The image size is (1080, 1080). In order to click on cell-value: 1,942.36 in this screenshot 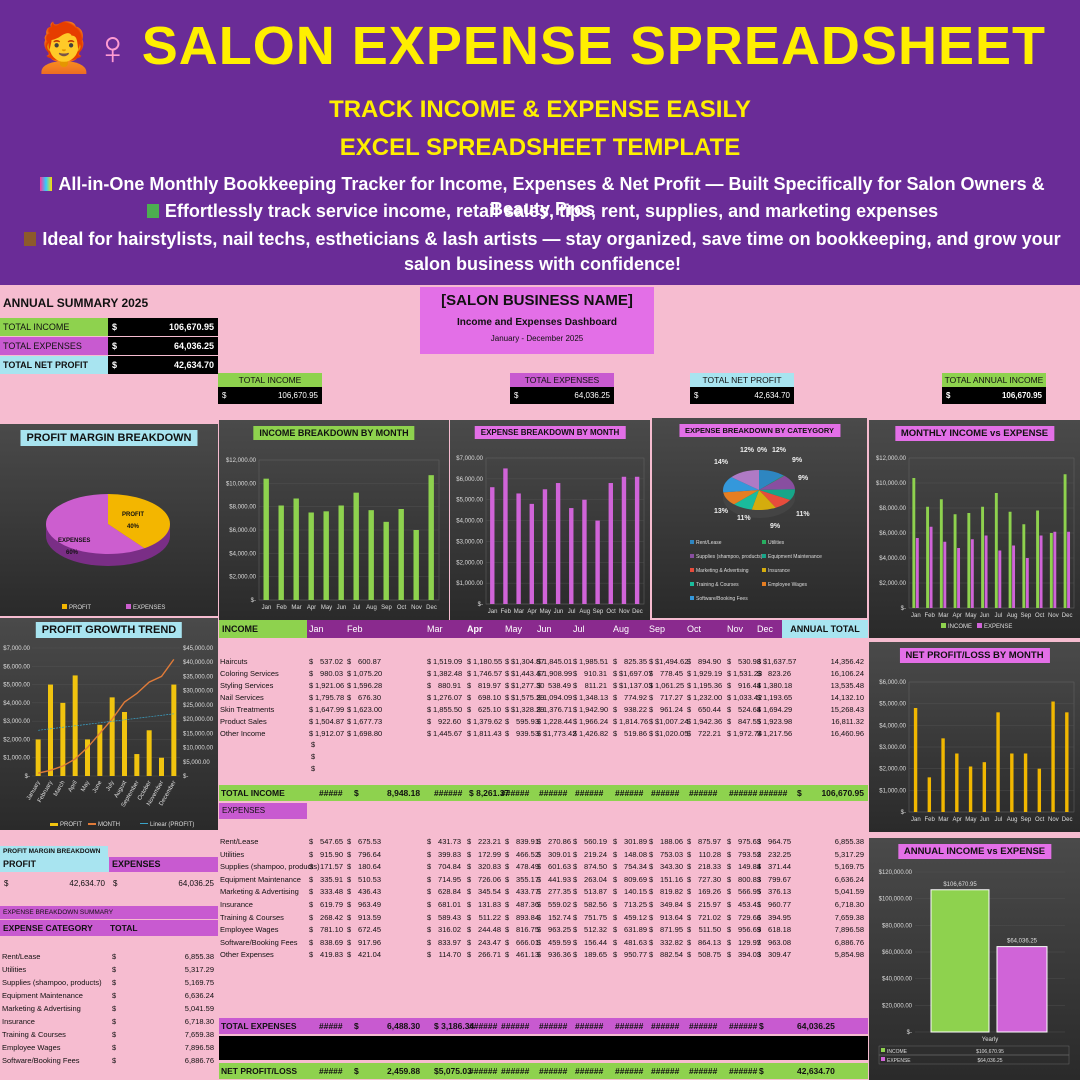, I will do `click(708, 721)`.